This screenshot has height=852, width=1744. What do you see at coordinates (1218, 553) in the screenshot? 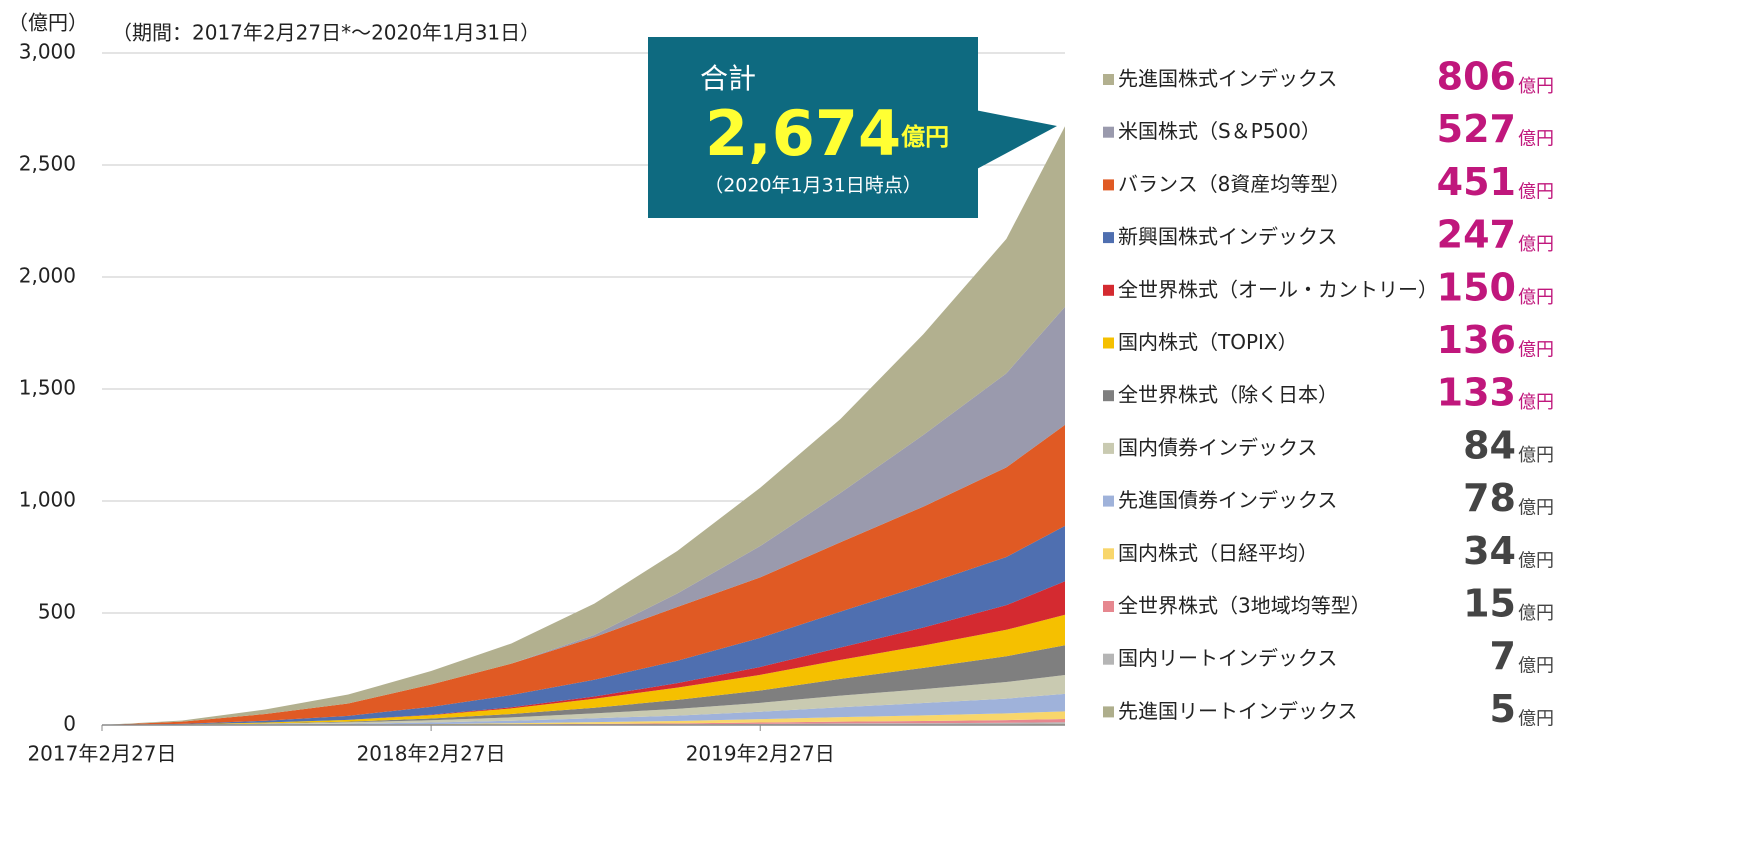
I see `legend-label: 国内株式（日経平均）` at bounding box center [1218, 553].